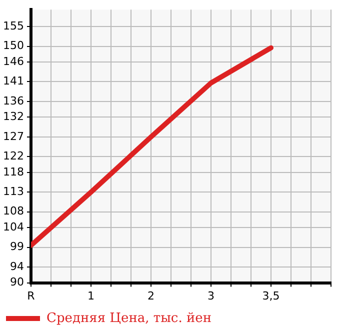 The width and height of the screenshot is (345, 335). What do you see at coordinates (13, 156) in the screenshot?
I see `y-tick-label: 122` at bounding box center [13, 156].